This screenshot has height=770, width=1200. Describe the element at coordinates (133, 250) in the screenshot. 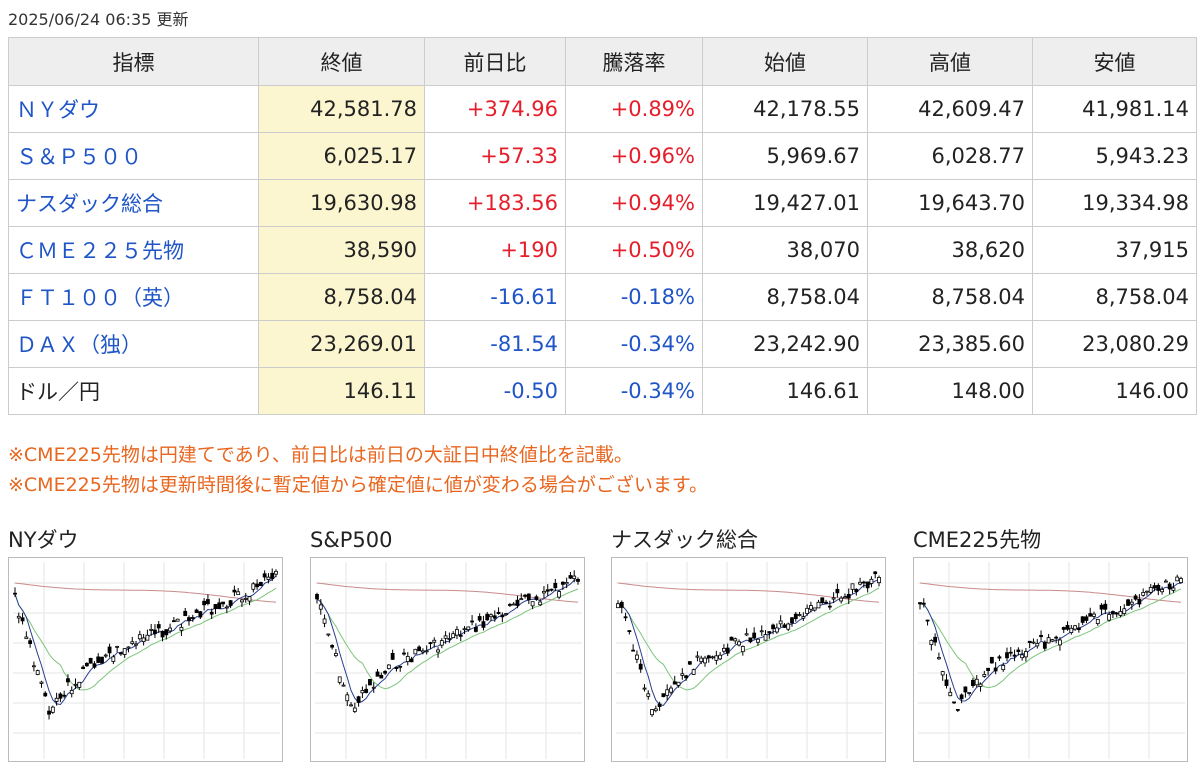

I see `index-name: ＣＭＥ２２５先物` at that location.